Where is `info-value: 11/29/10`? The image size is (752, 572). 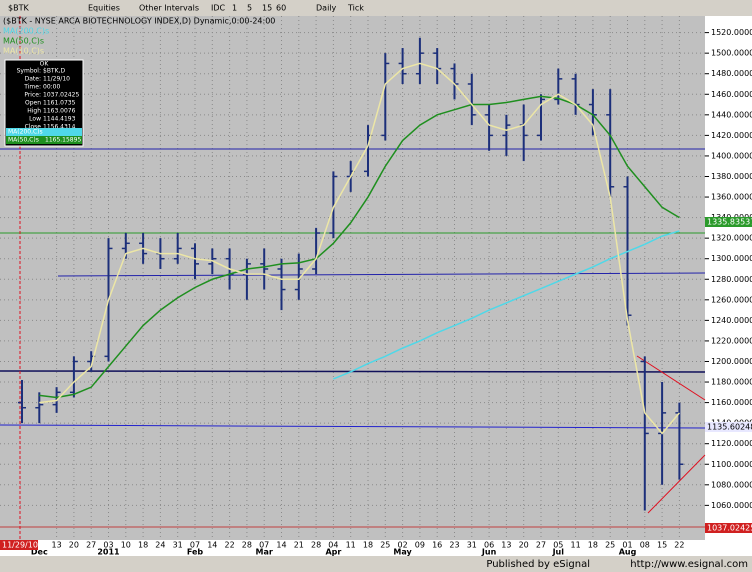
info-value: 11/29/10 is located at coordinates (56, 79).